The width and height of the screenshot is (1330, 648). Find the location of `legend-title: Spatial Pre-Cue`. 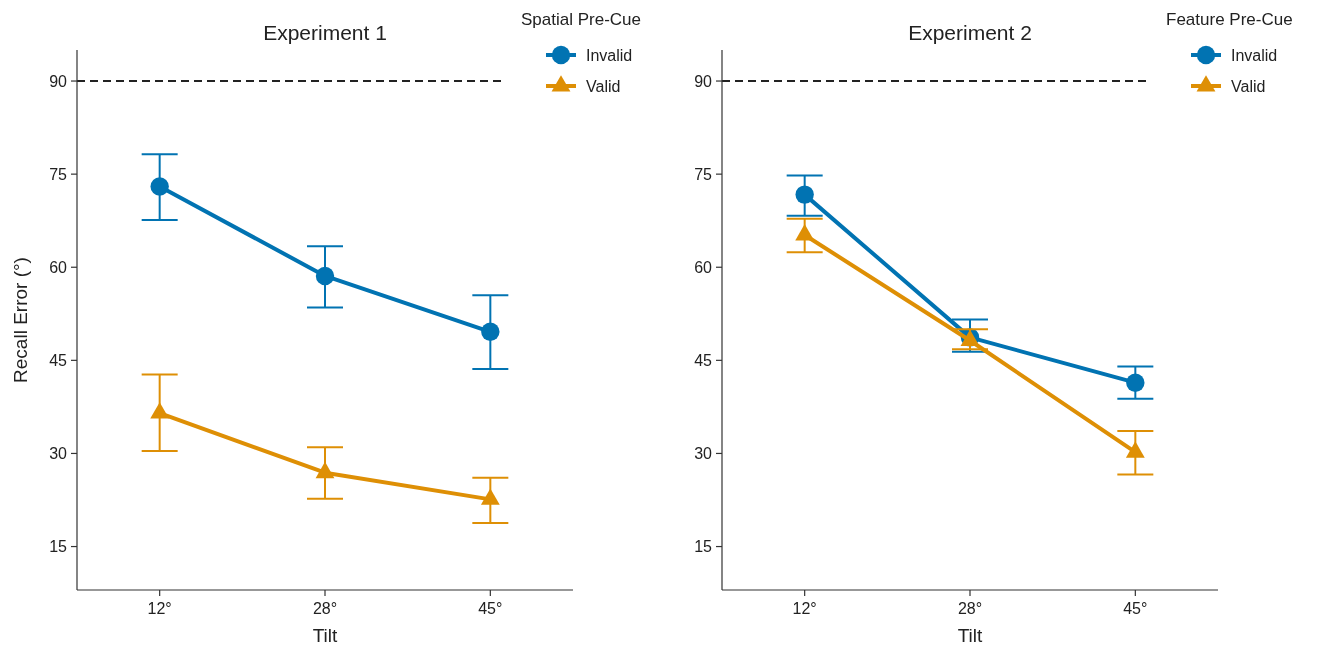

legend-title: Spatial Pre-Cue is located at coordinates (581, 19).